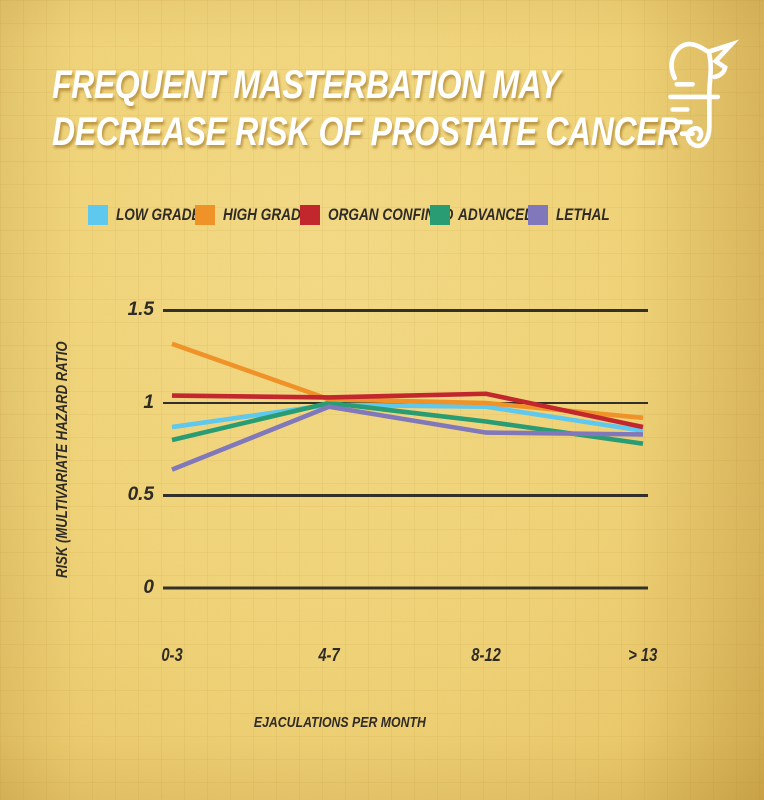  What do you see at coordinates (306, 85) in the screenshot?
I see `title-line-1: FREQUENT MASTERBATION MAY` at bounding box center [306, 85].